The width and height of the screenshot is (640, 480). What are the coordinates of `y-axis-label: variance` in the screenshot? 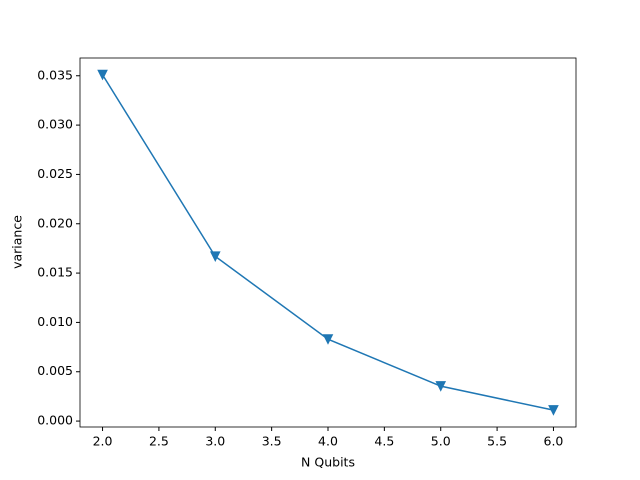 It's located at (17, 242).